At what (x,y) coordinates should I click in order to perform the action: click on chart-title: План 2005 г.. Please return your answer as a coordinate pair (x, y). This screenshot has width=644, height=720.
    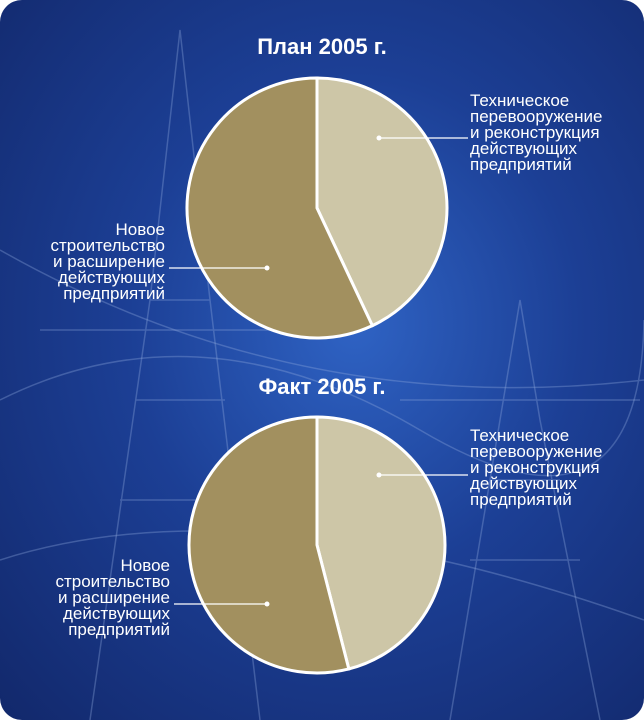
    Looking at the image, I should click on (322, 46).